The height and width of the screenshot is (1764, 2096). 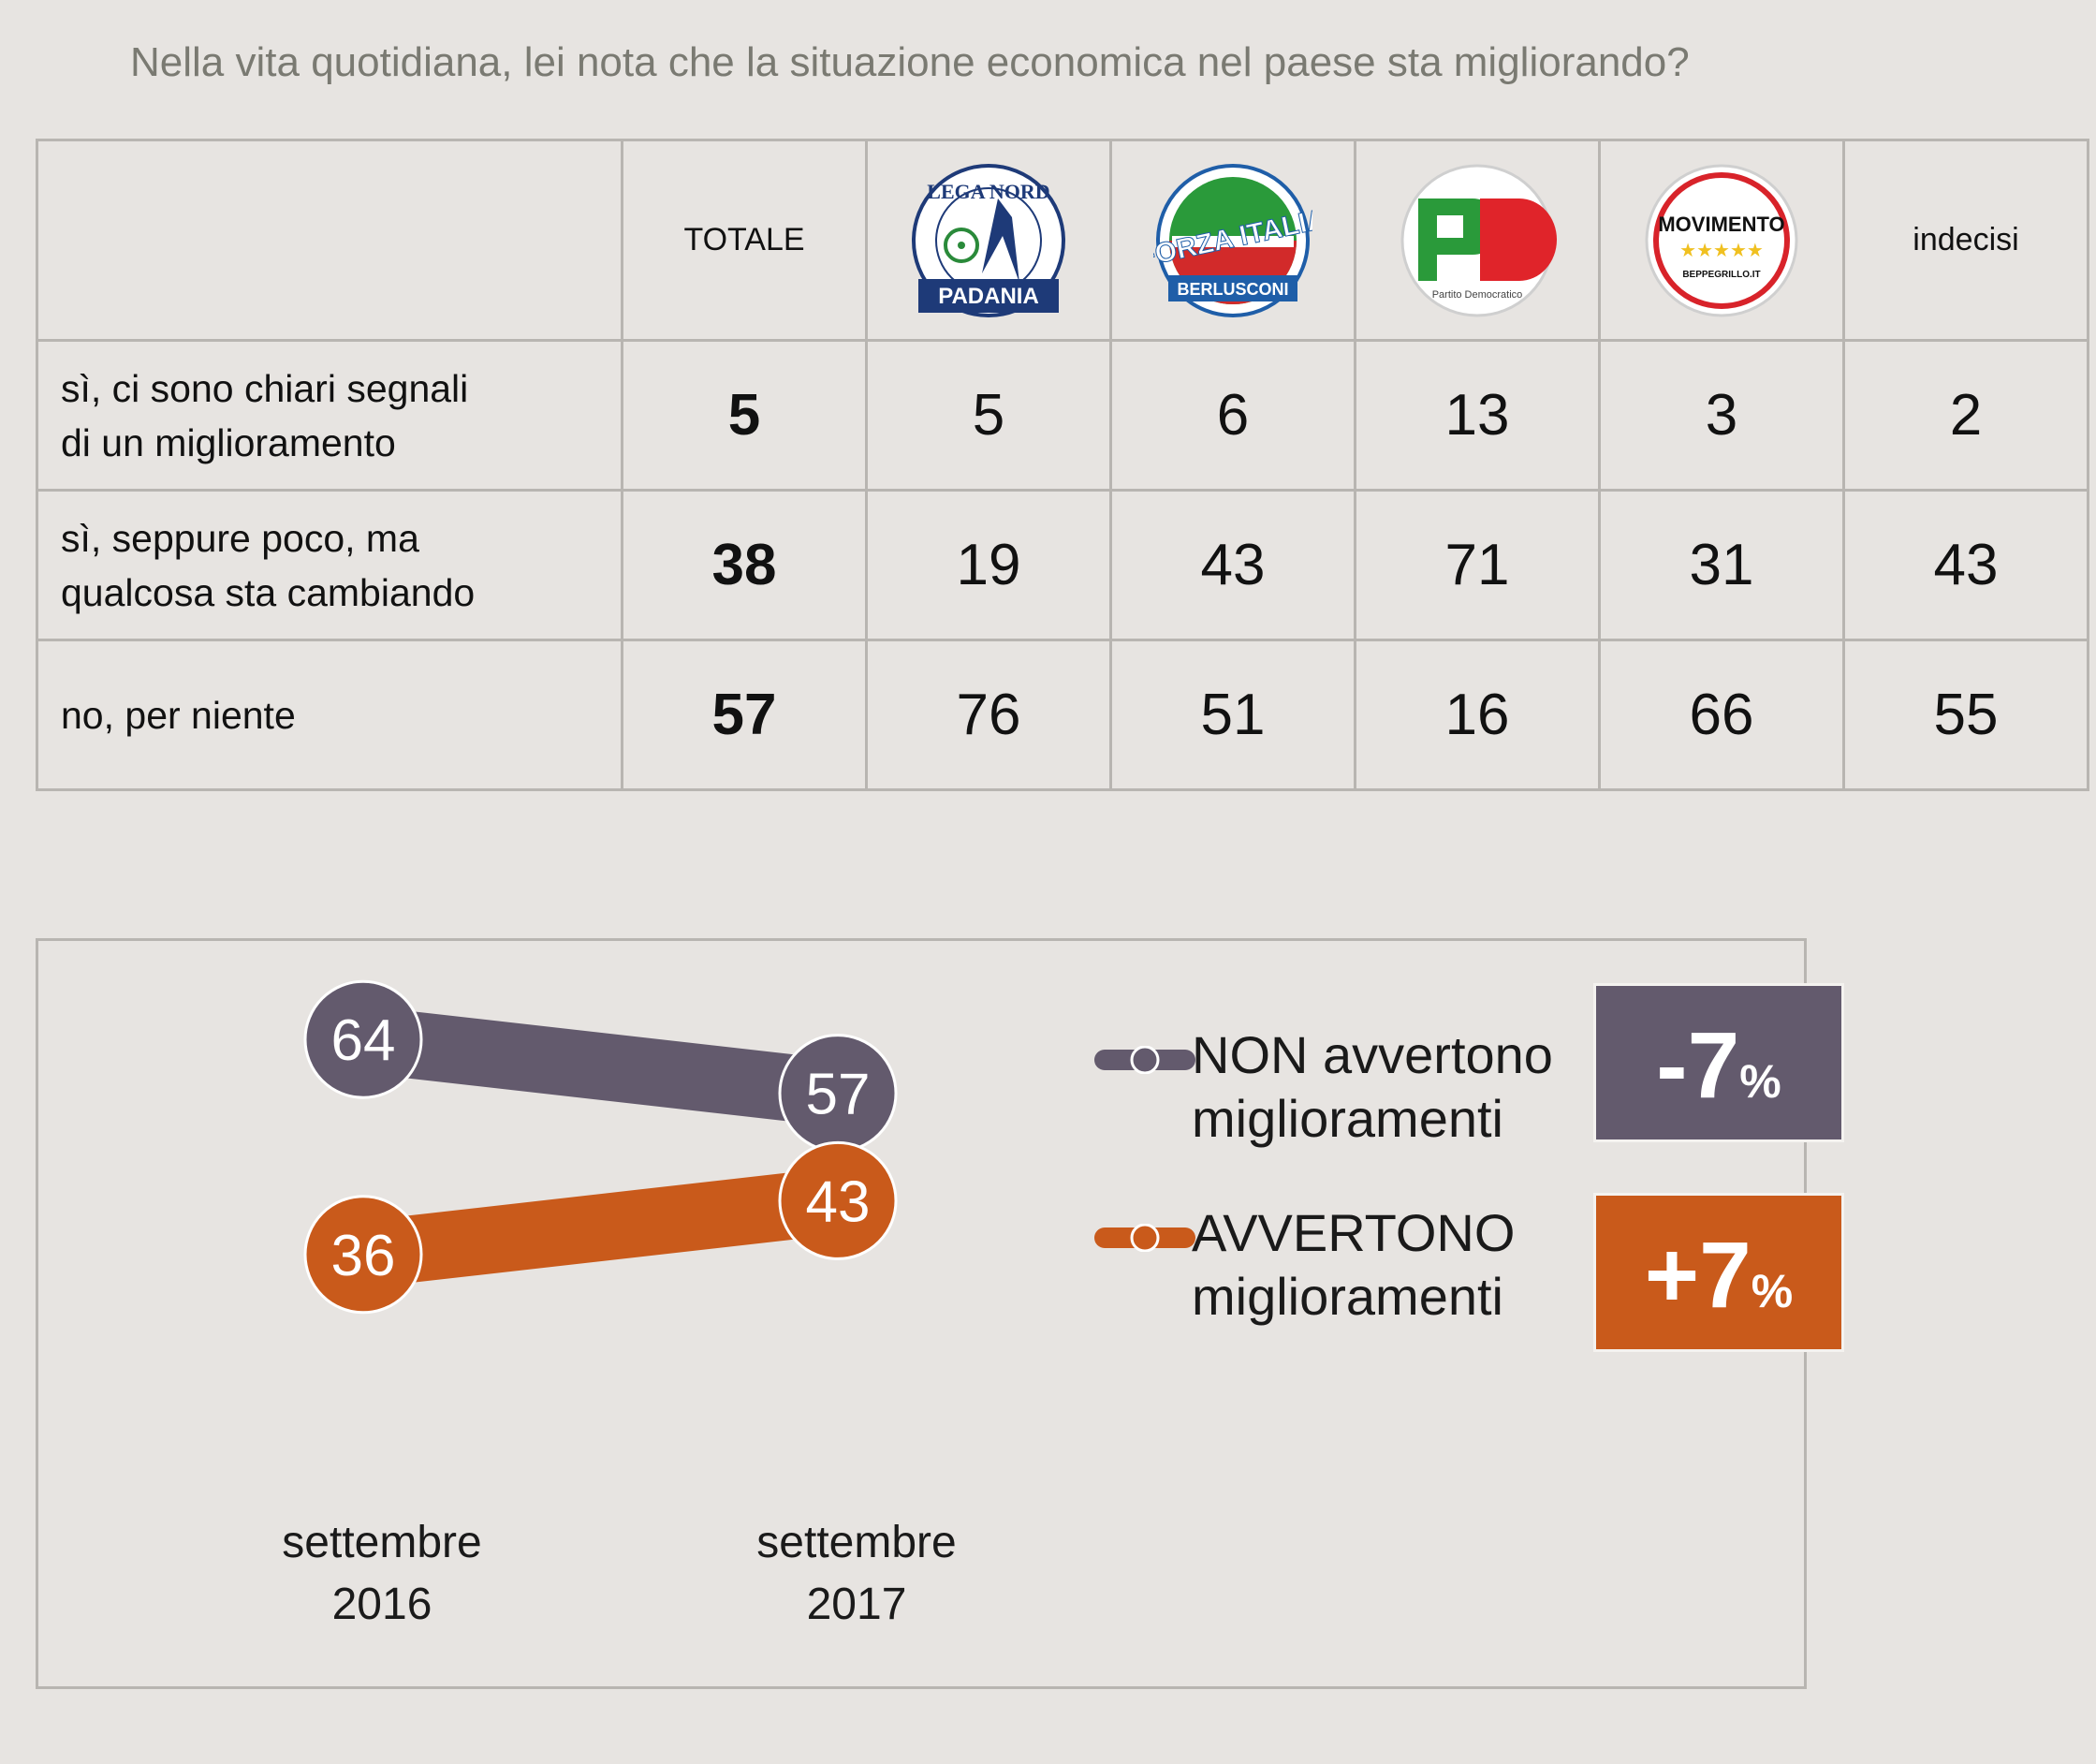 I want to click on x-tick-2016-line2: 2016, so click(x=382, y=1605).